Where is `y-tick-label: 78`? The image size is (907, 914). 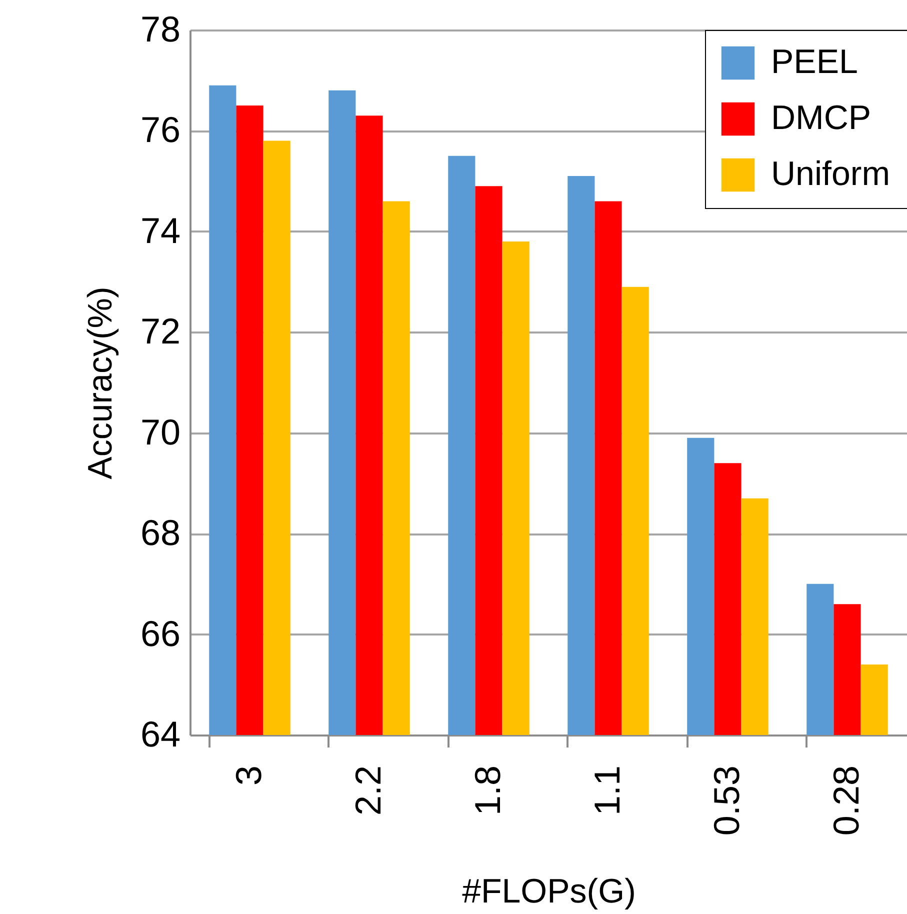 y-tick-label: 78 is located at coordinates (160, 29).